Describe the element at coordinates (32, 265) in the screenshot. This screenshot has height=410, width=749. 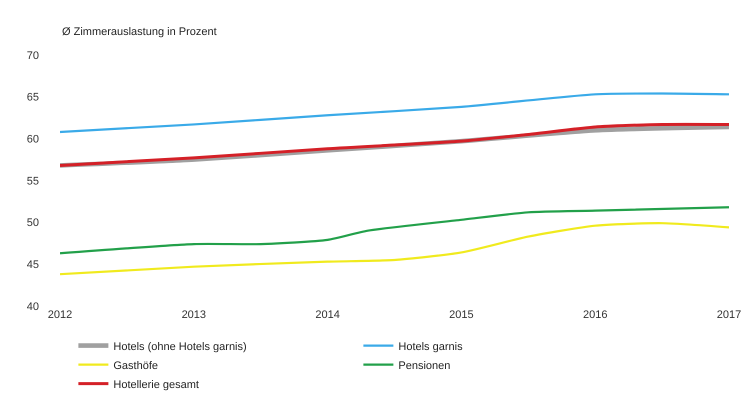
I see `y-tick-label: 45` at that location.